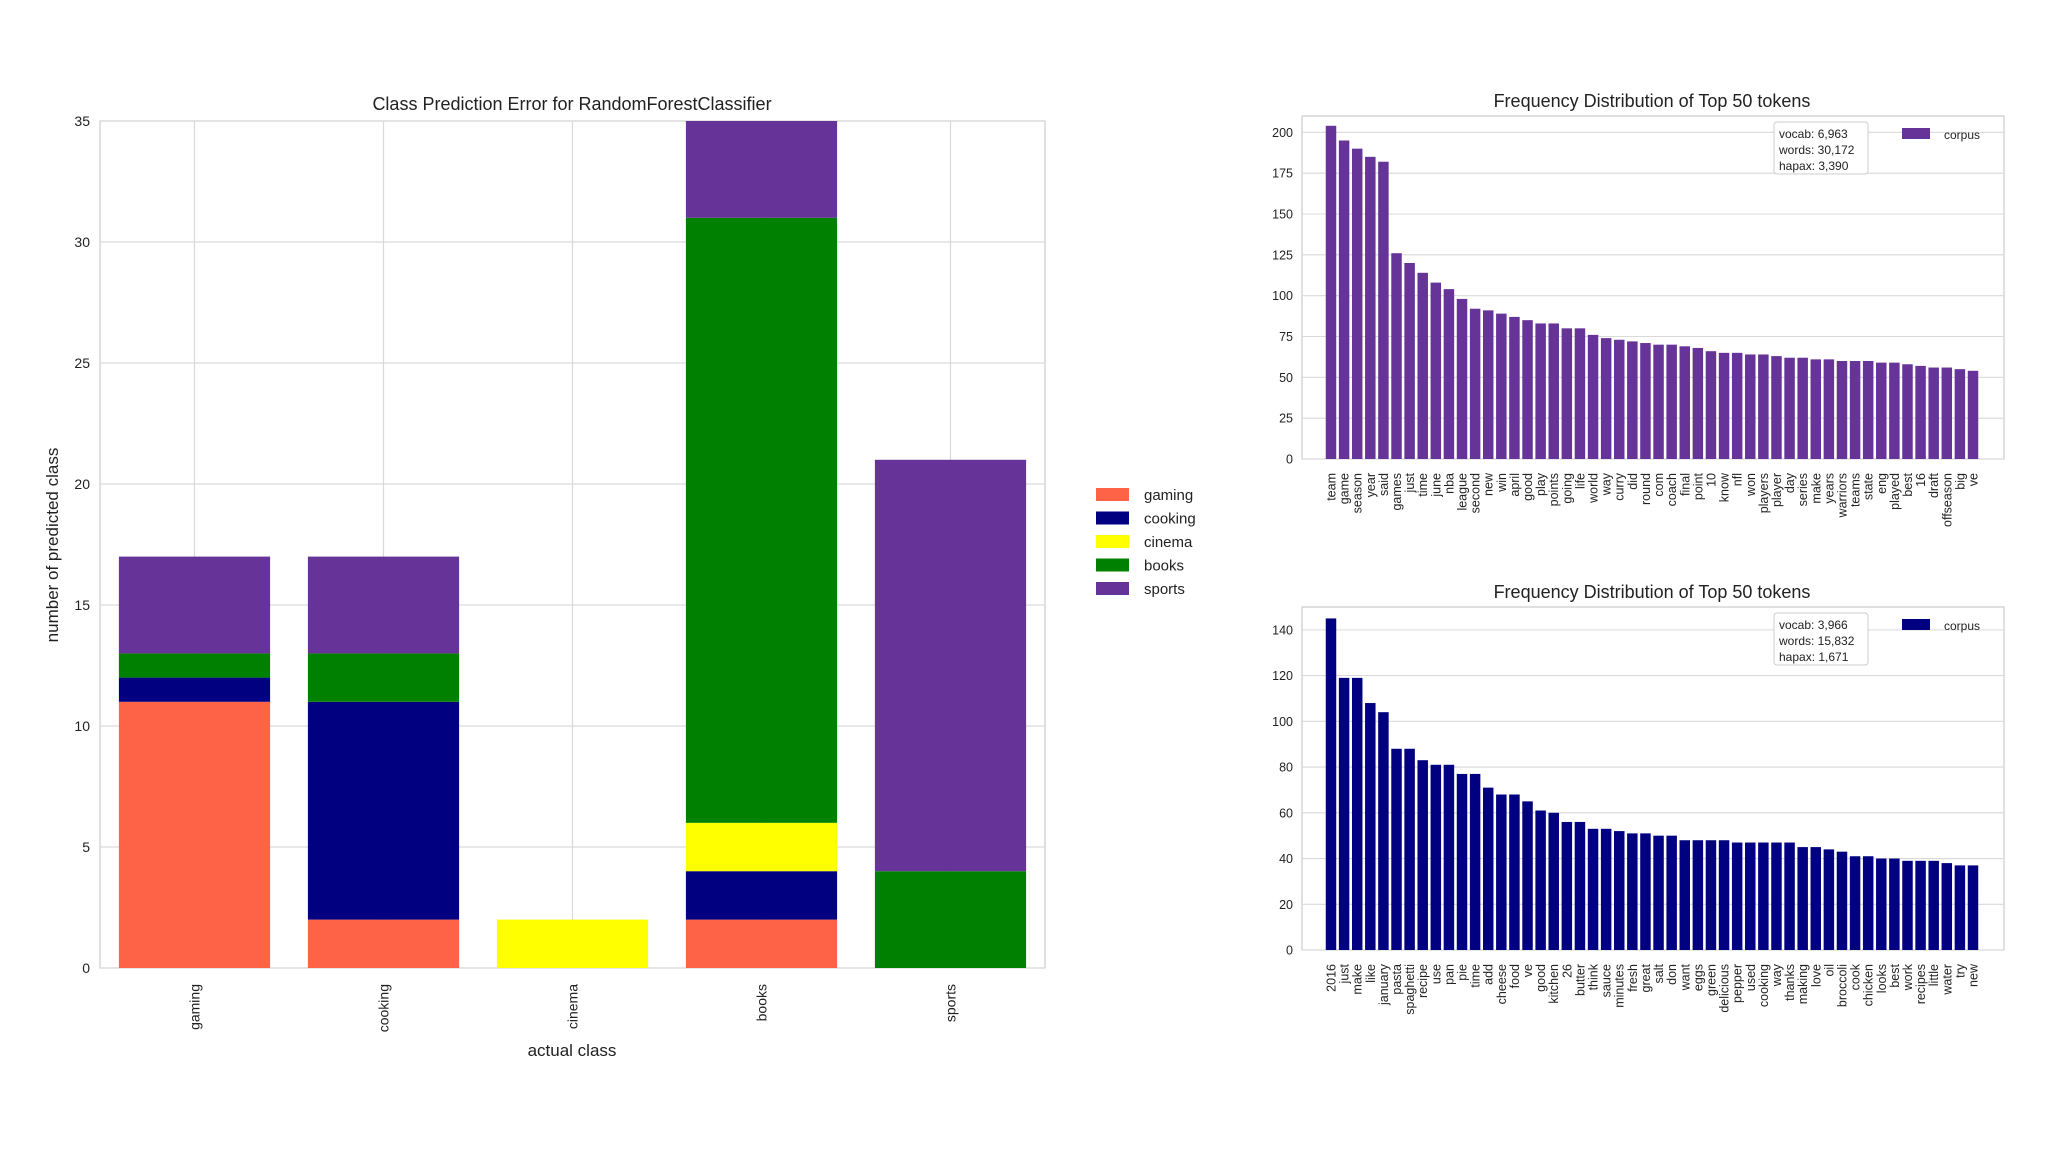 The height and width of the screenshot is (1157, 2048). Describe the element at coordinates (1357, 303) in the screenshot. I see `fd1-bar-season` at that location.